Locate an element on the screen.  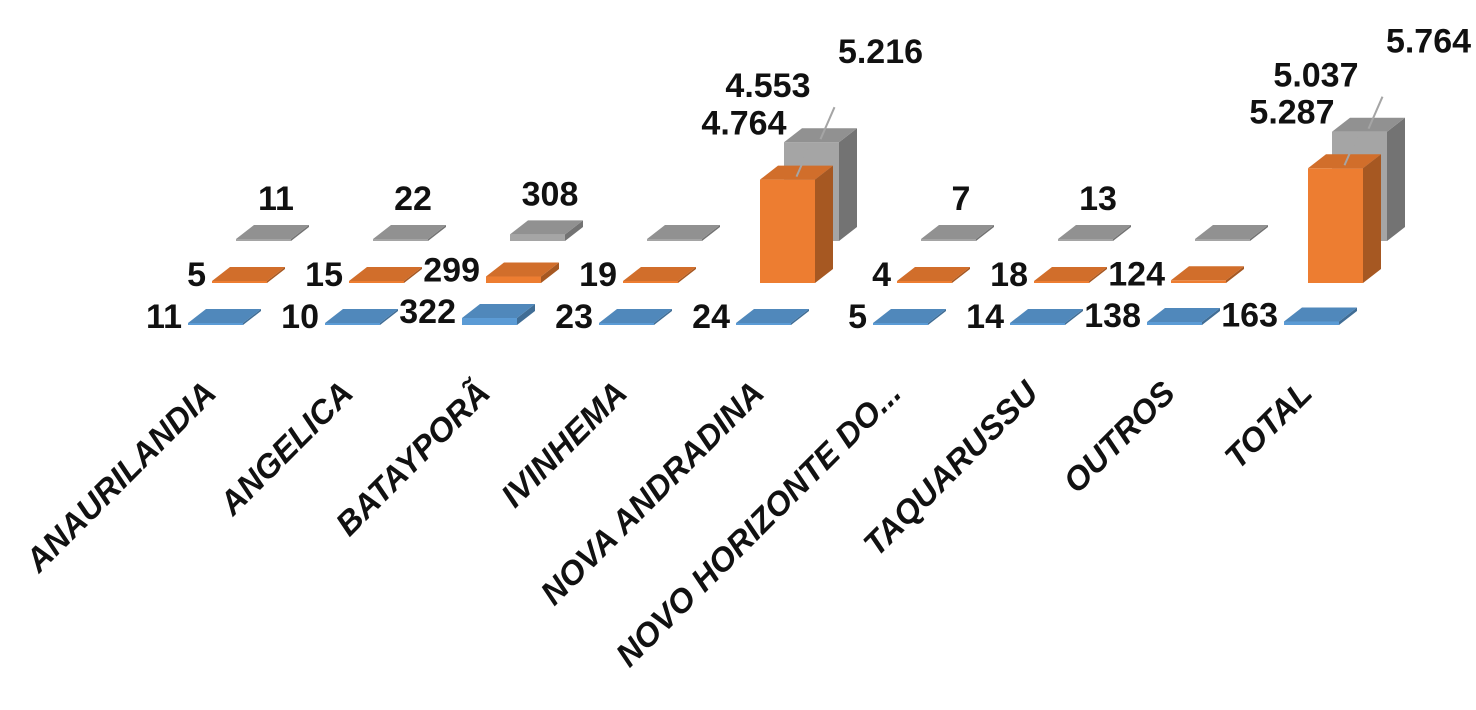
data-label: 13 is located at coordinates (1098, 199).